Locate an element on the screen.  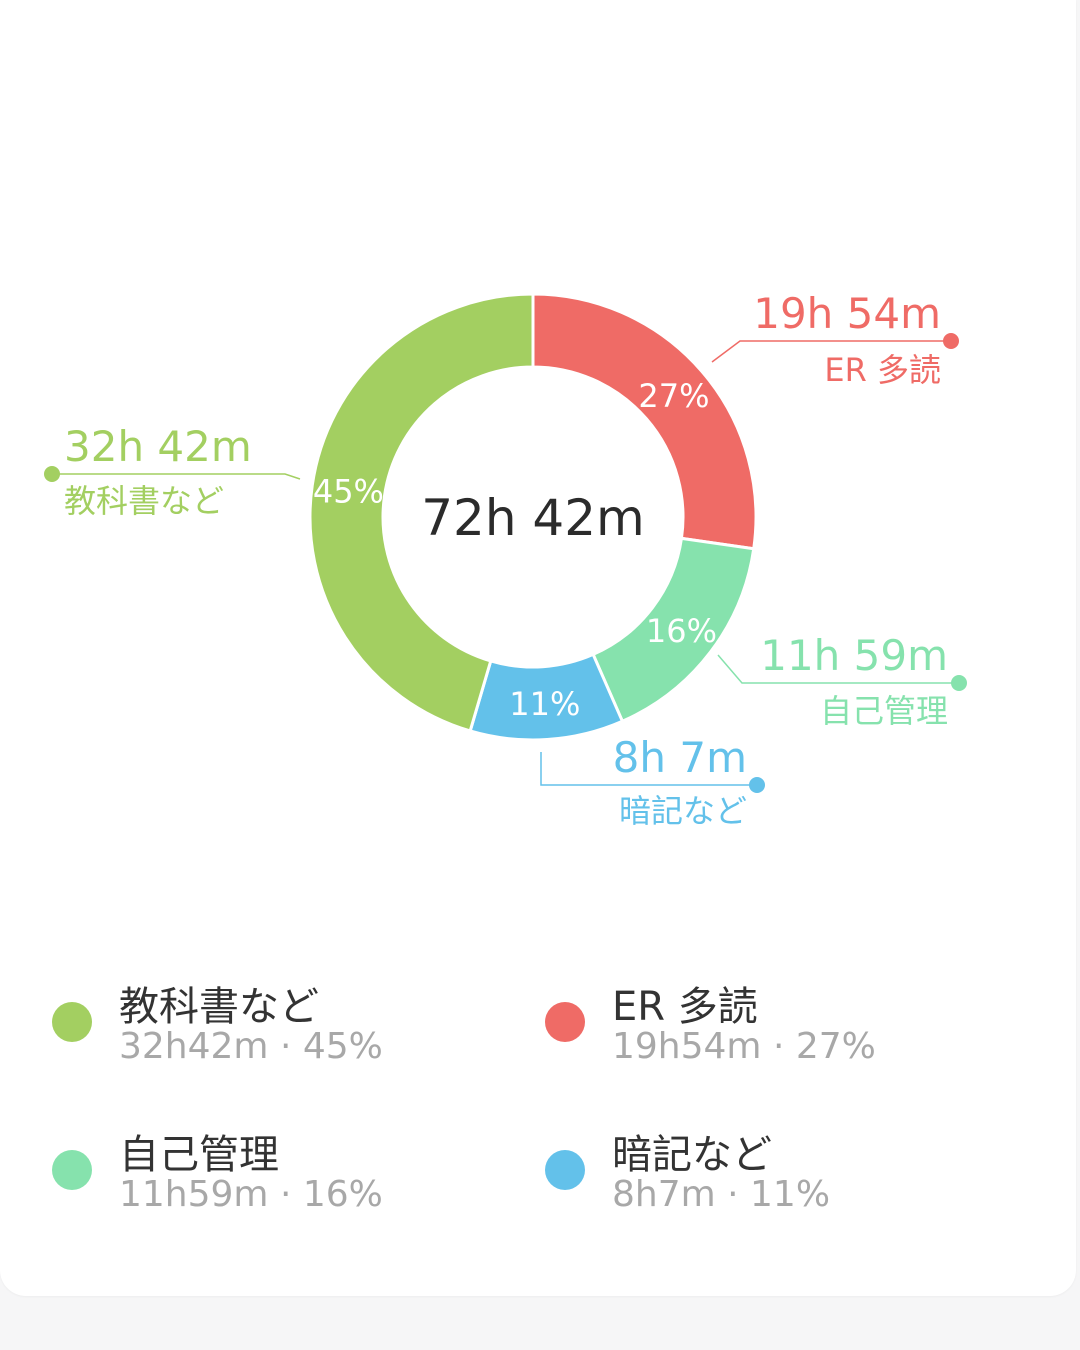
legend-item-name: 教科書など is located at coordinates (219, 1007).